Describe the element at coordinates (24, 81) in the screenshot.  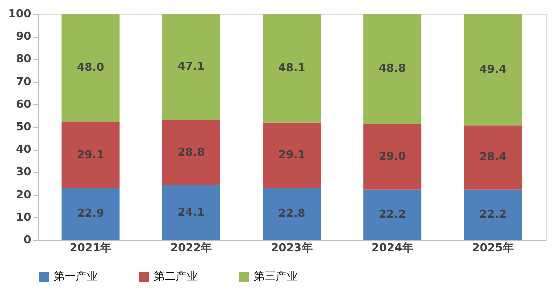
I see `y-tick-label: 70` at that location.